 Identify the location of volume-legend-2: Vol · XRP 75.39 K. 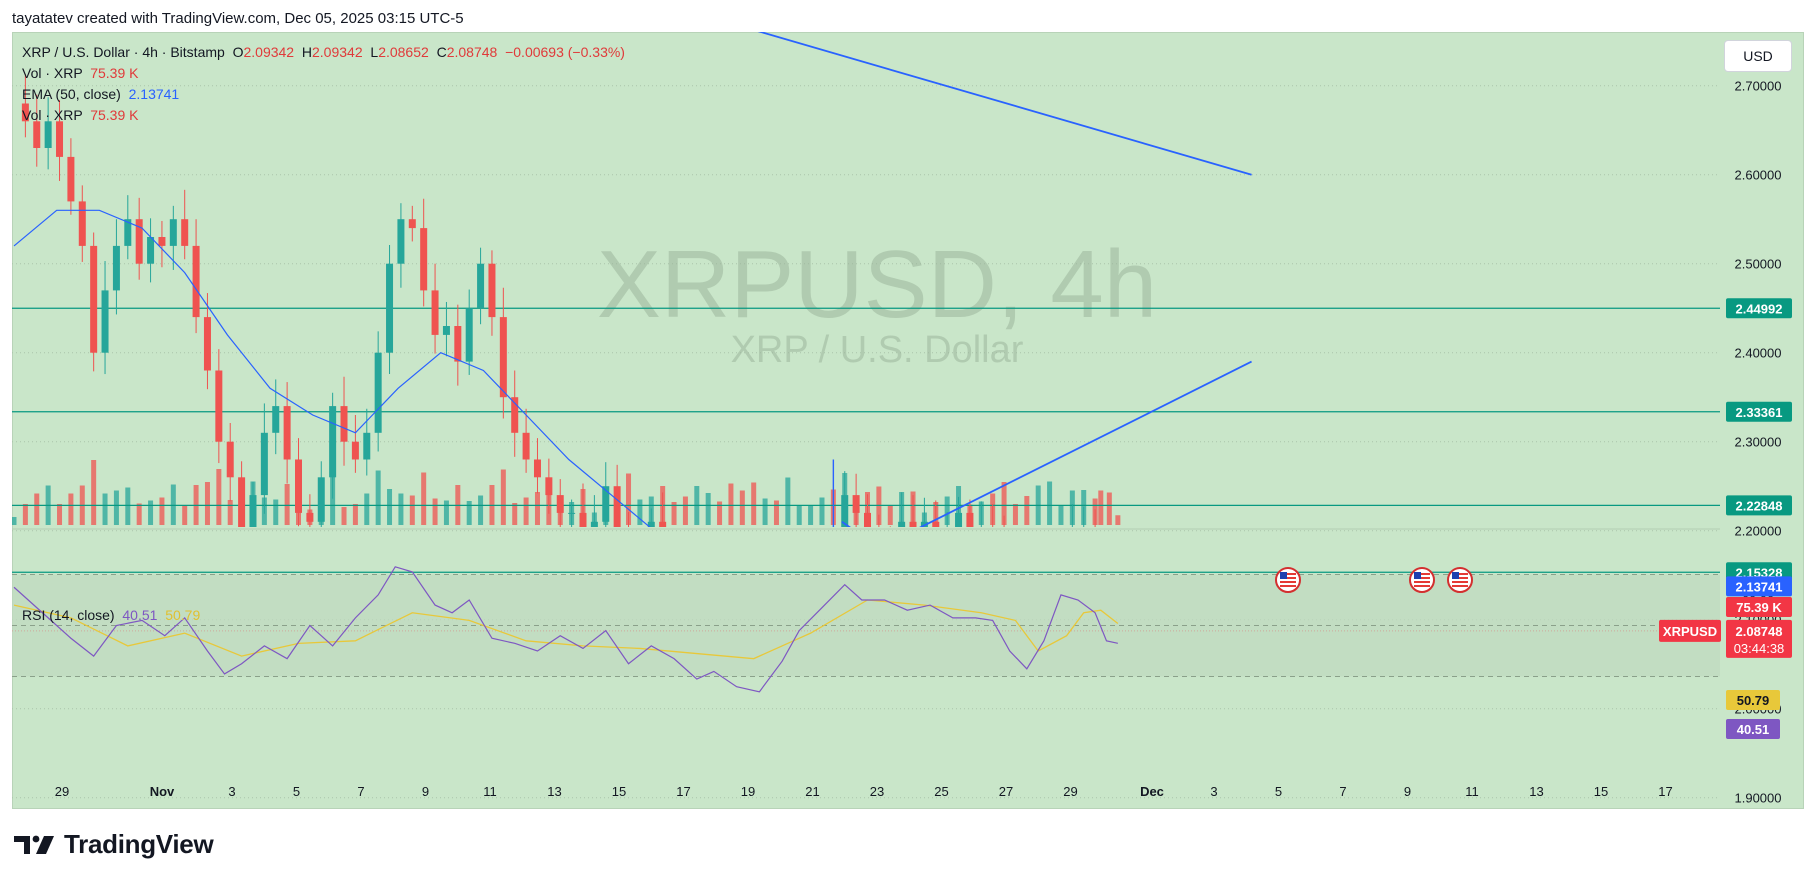
(80, 115).